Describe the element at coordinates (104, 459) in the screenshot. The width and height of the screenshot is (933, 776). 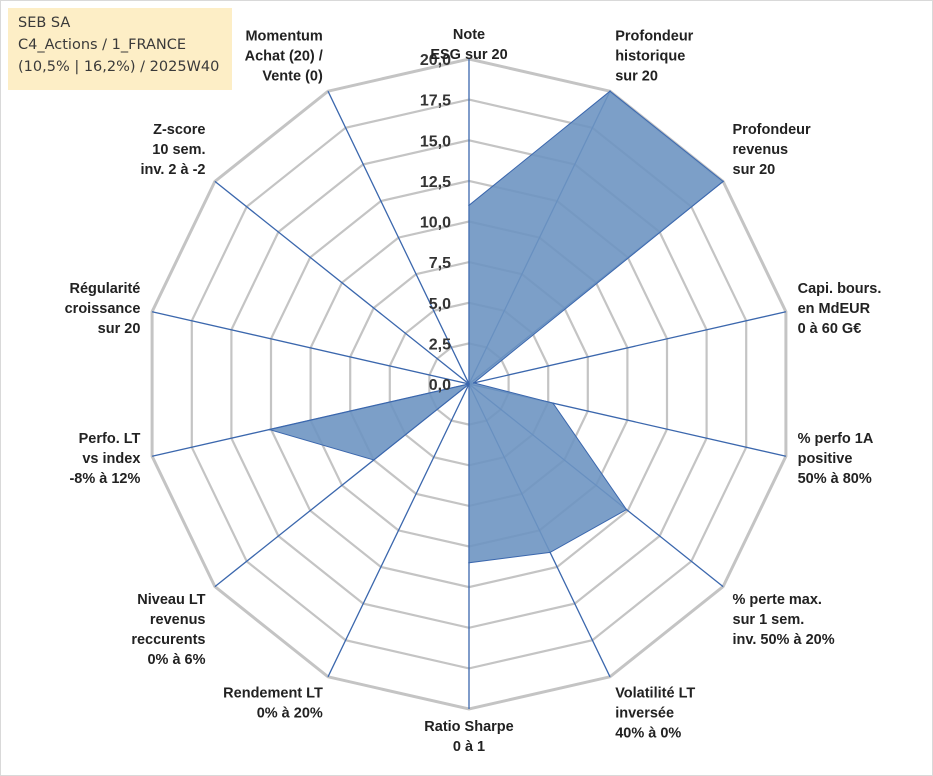
I see `axis-label-10: Perfo. LT vs index -8% à 12%` at that location.